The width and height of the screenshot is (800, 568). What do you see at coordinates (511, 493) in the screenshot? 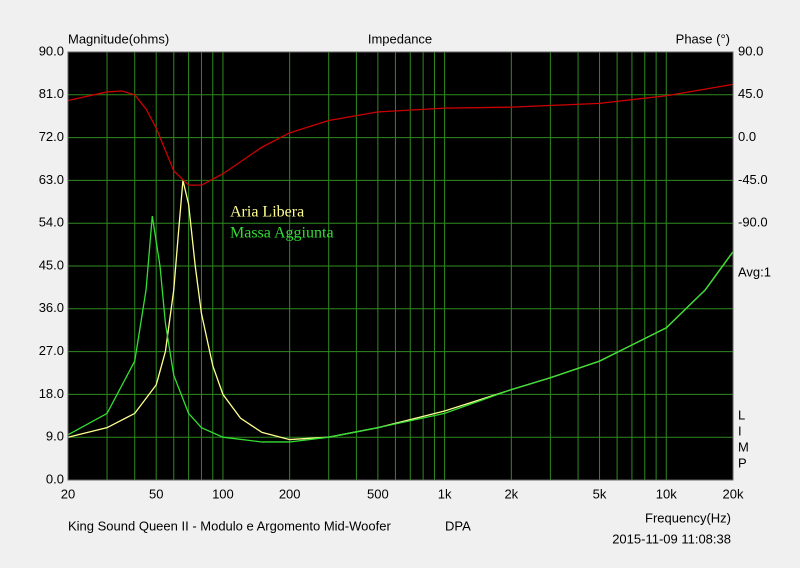
I see `x-tick-label: 2k` at bounding box center [511, 493].